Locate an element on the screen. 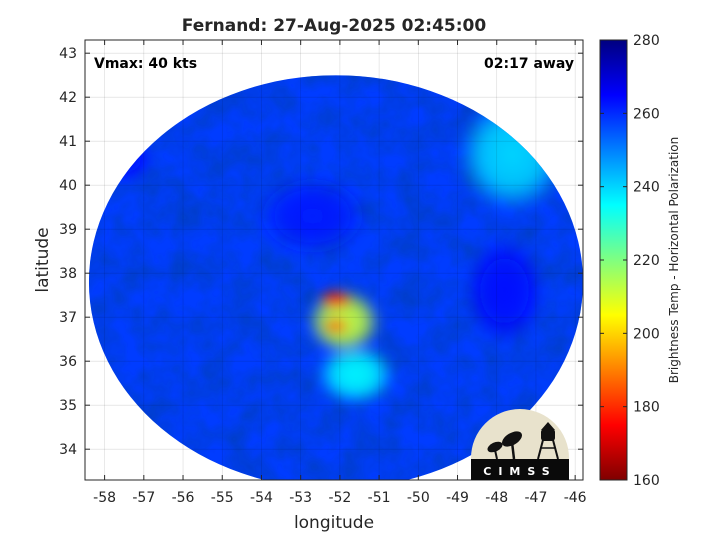 The height and width of the screenshot is (540, 720). y-tick-label: 35 is located at coordinates (68, 406).